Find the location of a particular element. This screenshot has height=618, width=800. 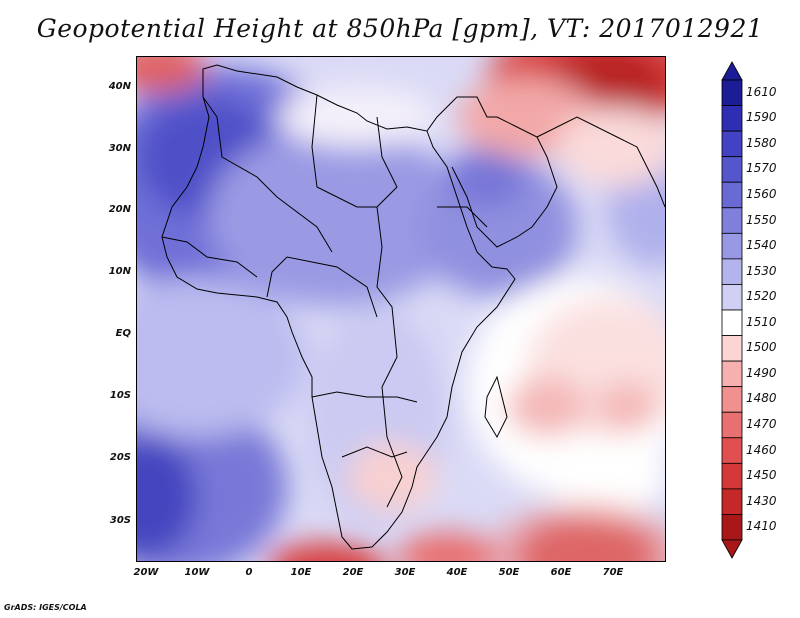

colorbar-label: 1570 is located at coordinates (761, 168).